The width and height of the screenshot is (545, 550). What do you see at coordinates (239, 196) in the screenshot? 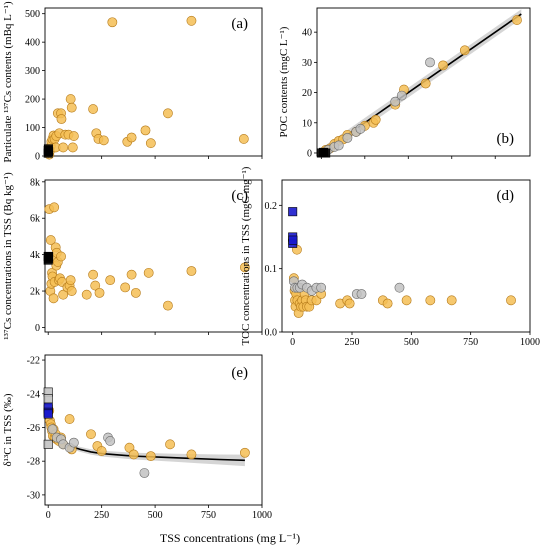
I see `panel-label: (c)` at bounding box center [239, 196].